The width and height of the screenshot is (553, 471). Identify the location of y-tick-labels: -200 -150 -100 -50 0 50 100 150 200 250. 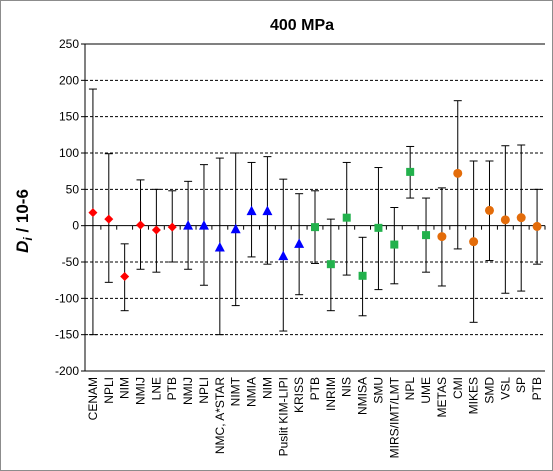
(67, 207).